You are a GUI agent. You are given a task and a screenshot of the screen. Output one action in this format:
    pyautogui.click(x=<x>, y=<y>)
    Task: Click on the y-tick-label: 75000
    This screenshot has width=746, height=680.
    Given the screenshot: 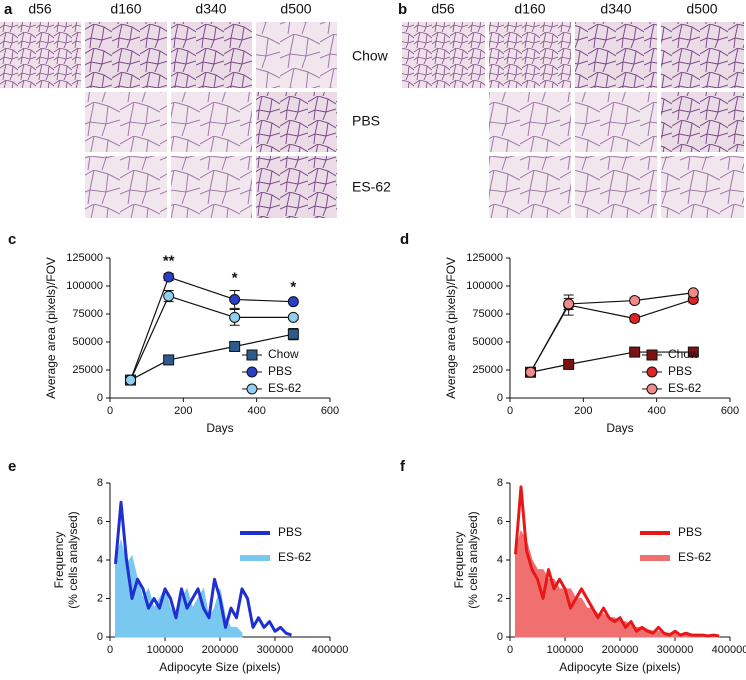 What is the action you would take?
    pyautogui.click(x=487, y=314)
    